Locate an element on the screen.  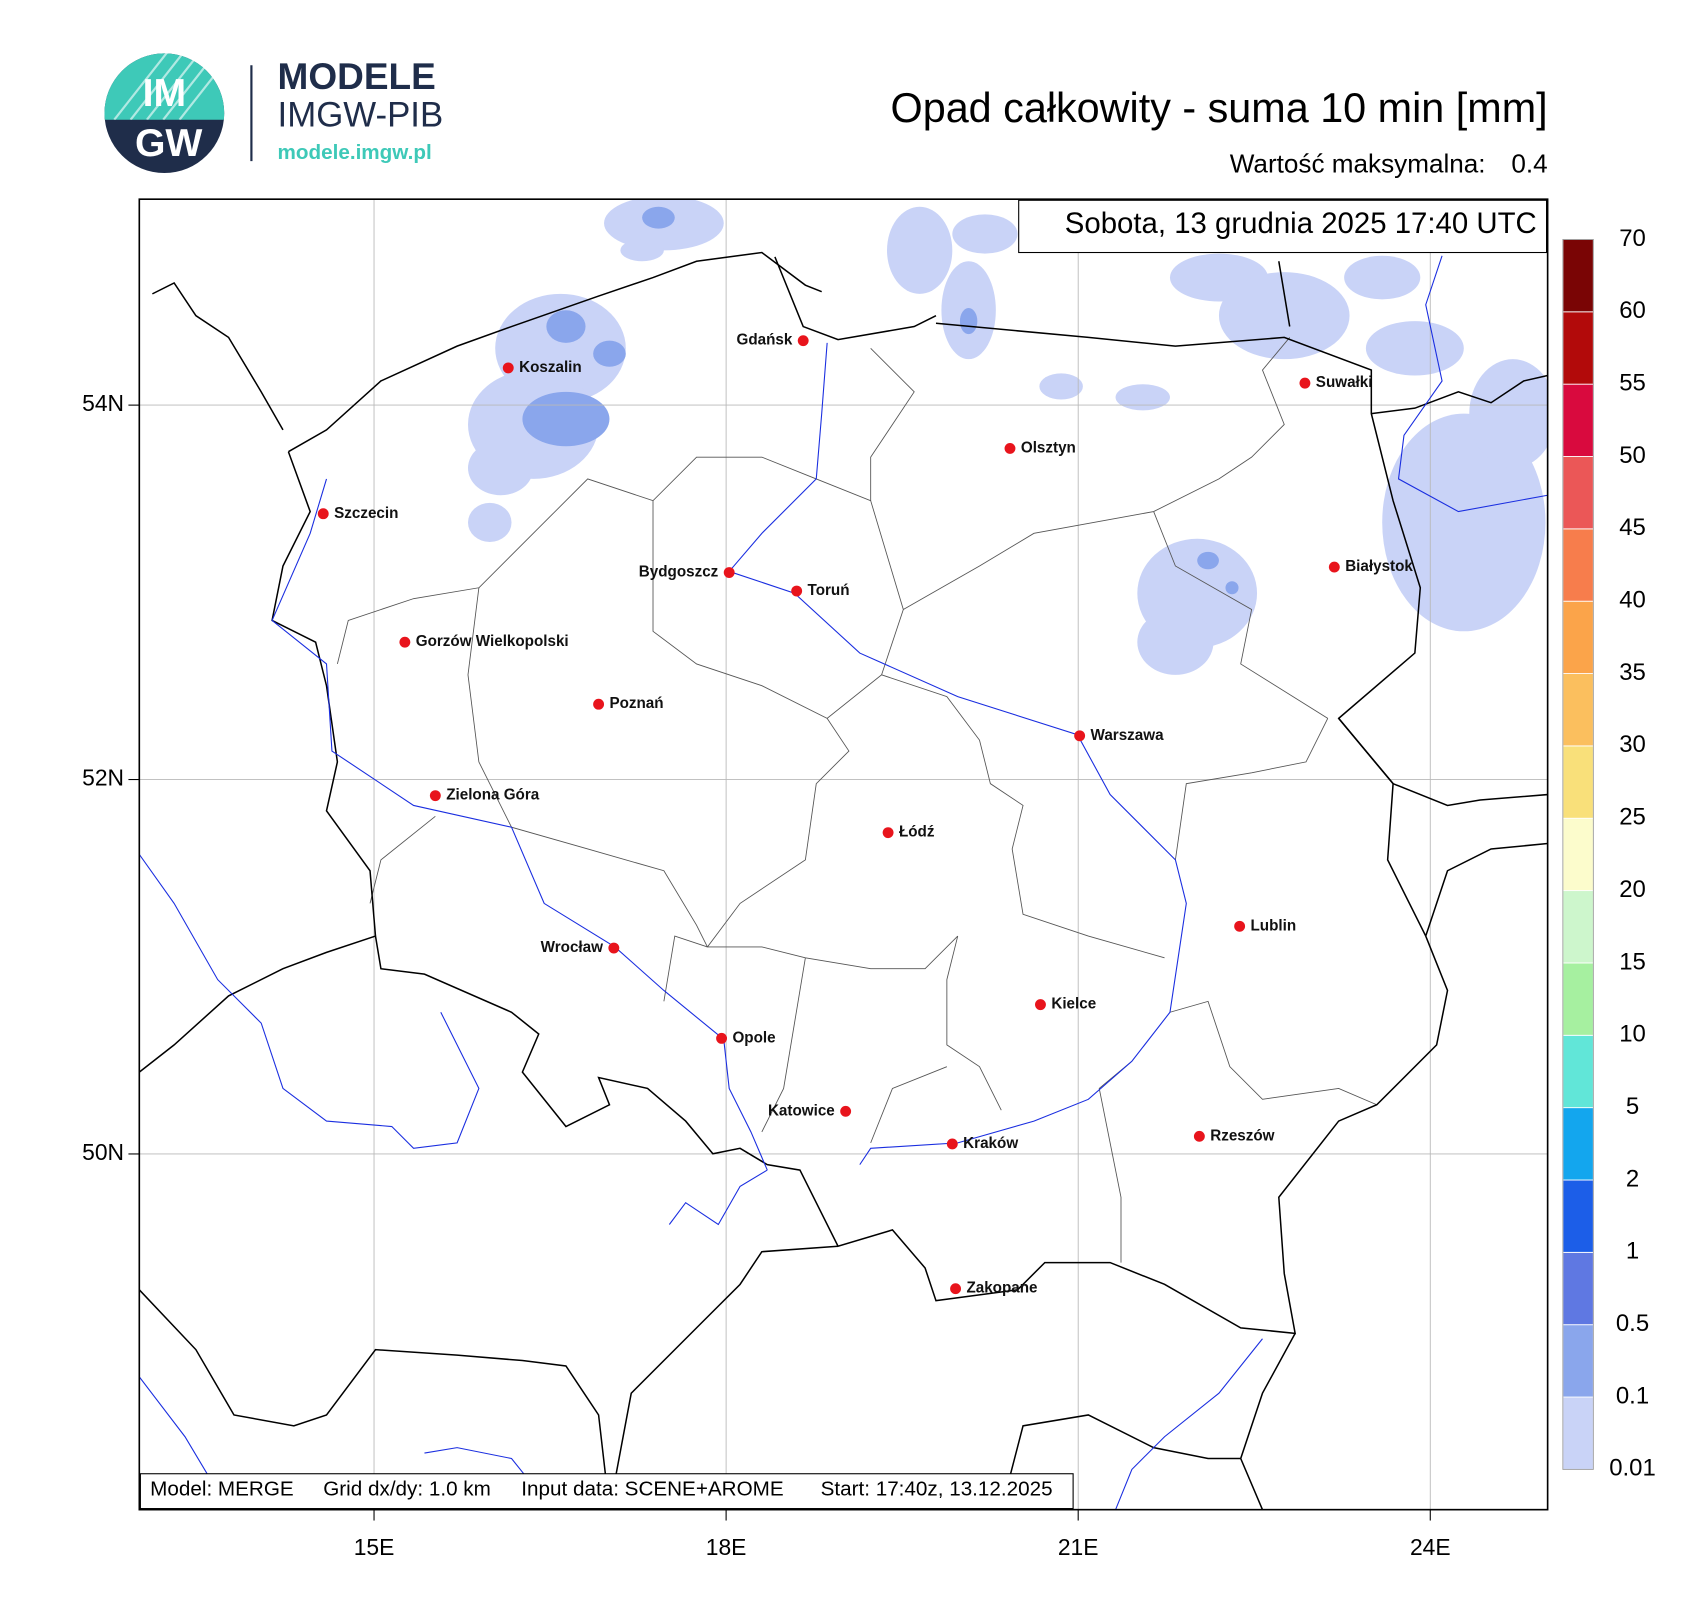
city-label: Poznań is located at coordinates (636, 703).